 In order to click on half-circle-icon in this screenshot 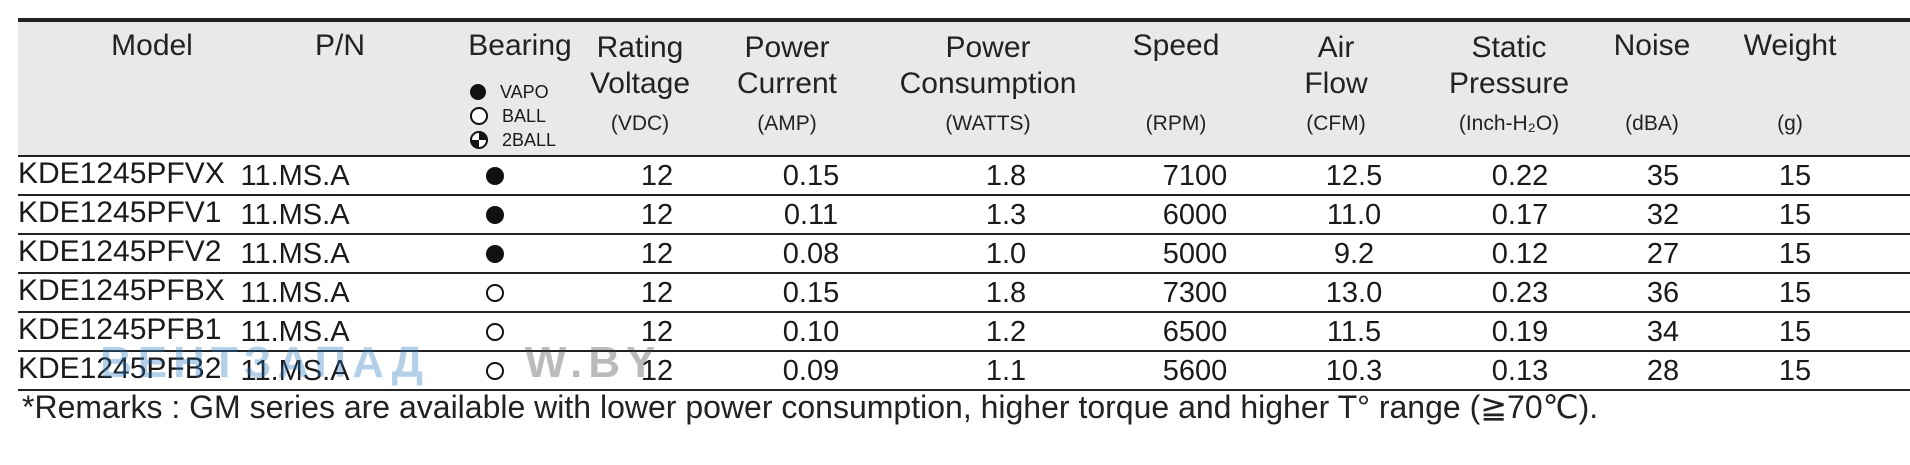, I will do `click(479, 140)`.